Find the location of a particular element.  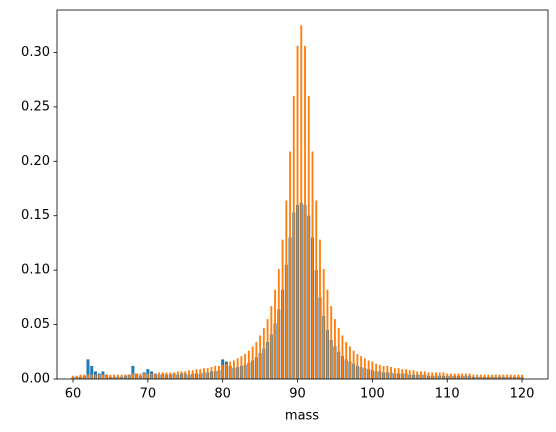

x-tick-label: 100 is located at coordinates (372, 394).